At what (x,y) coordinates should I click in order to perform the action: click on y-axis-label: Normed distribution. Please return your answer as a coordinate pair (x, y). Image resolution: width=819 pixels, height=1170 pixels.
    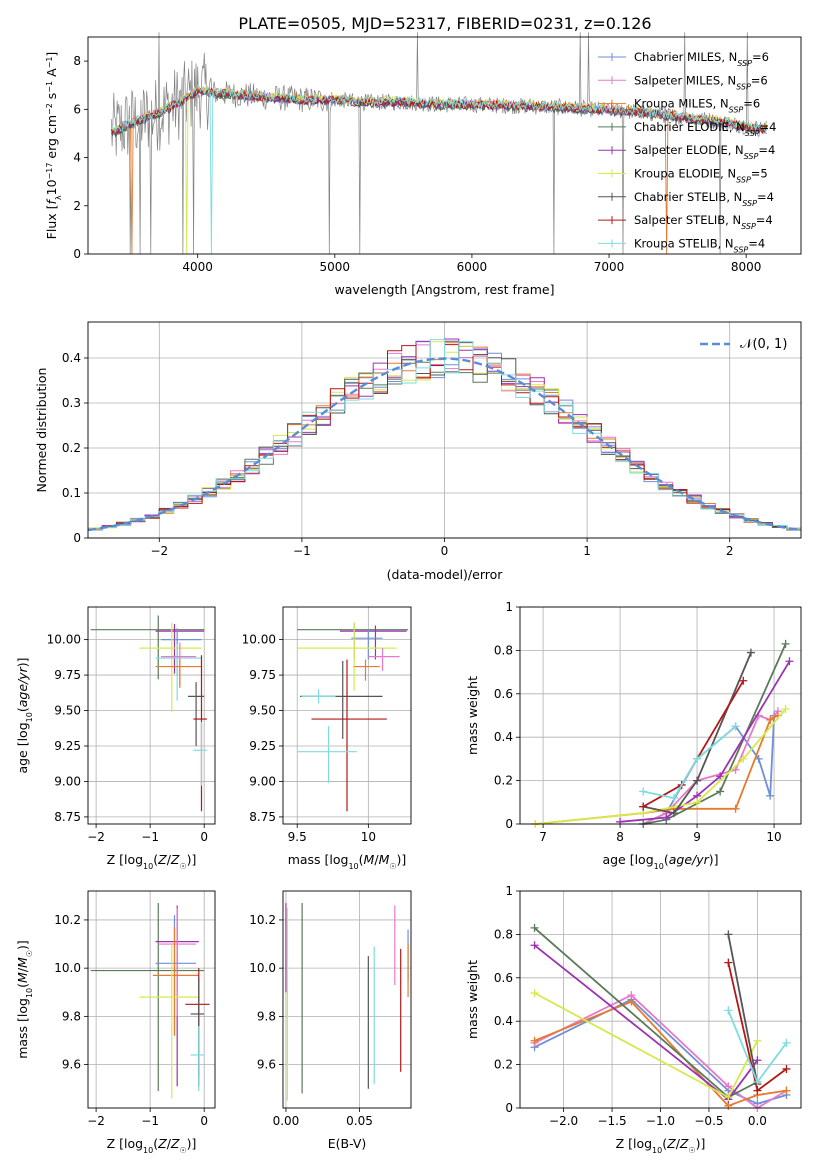
    Looking at the image, I should click on (41, 430).